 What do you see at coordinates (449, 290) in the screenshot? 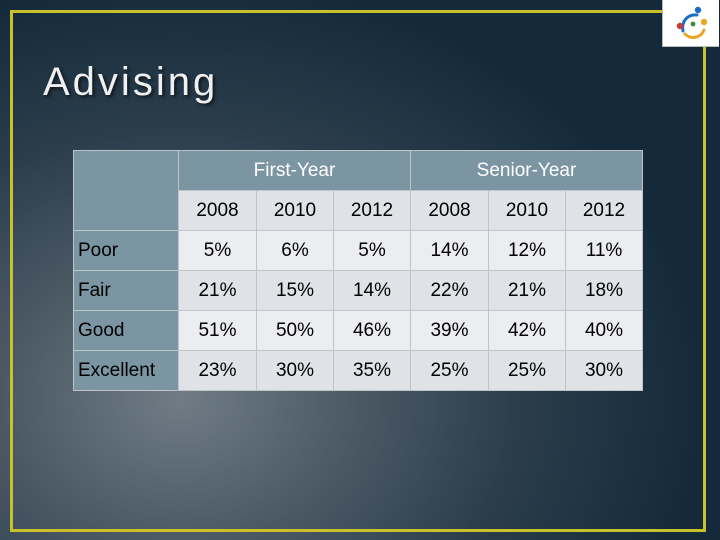
I see `table-cell: 22%` at bounding box center [449, 290].